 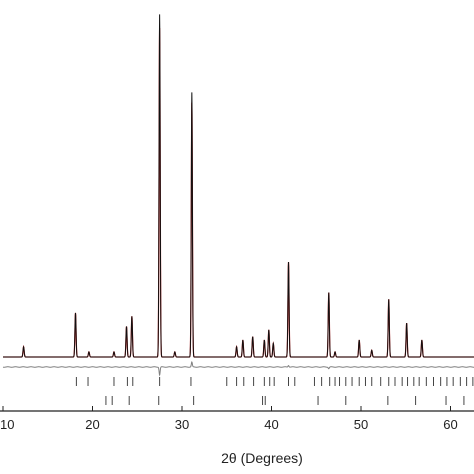 I want to click on phase1-reflection-markers, so click(x=274, y=381).